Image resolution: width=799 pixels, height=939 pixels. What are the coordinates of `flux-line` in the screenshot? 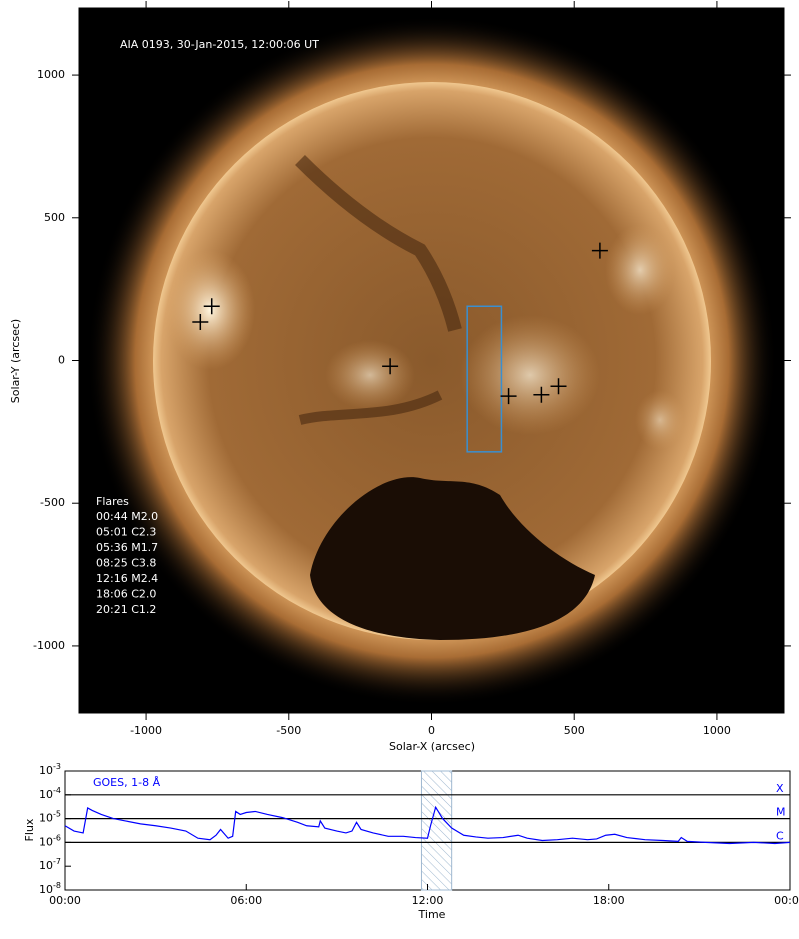 It's located at (427, 825).